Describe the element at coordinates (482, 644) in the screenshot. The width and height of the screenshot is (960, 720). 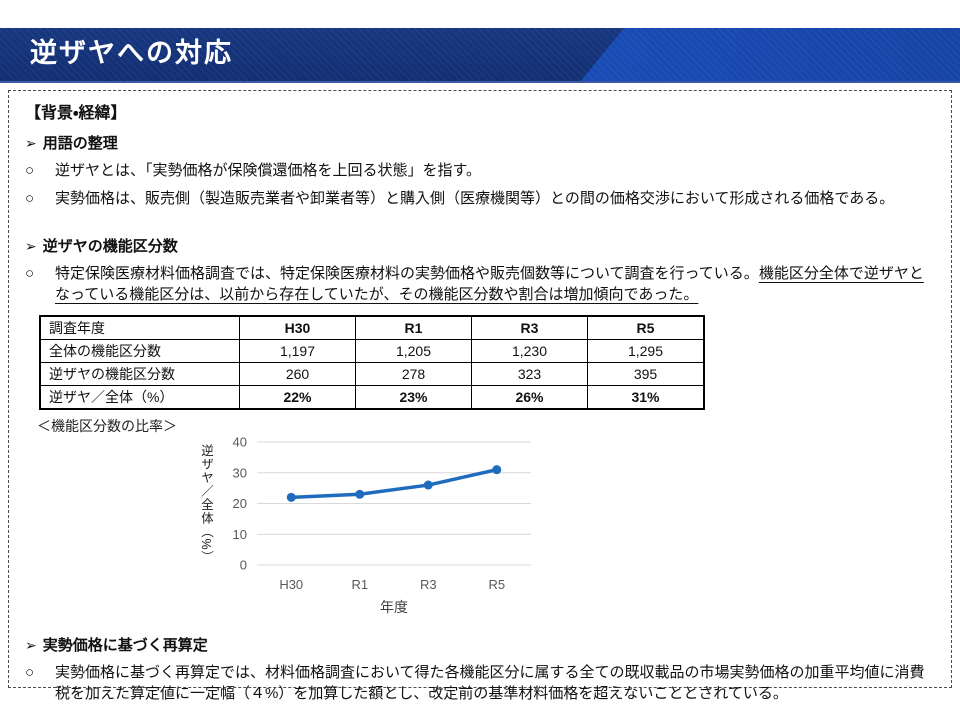
I see `section-title-recalc: ➢ 実勢価格に基づく再算定` at that location.